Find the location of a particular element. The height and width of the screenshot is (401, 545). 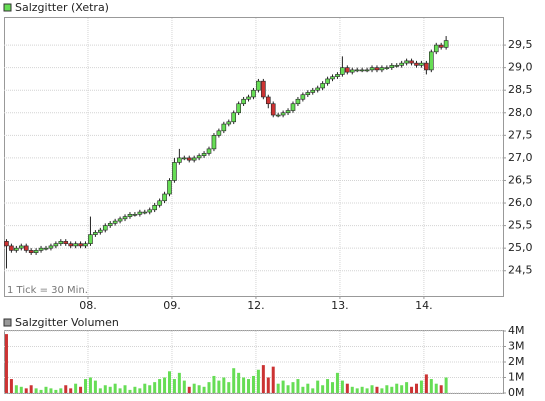

y-tick-label: 26,5 is located at coordinates (520, 179).